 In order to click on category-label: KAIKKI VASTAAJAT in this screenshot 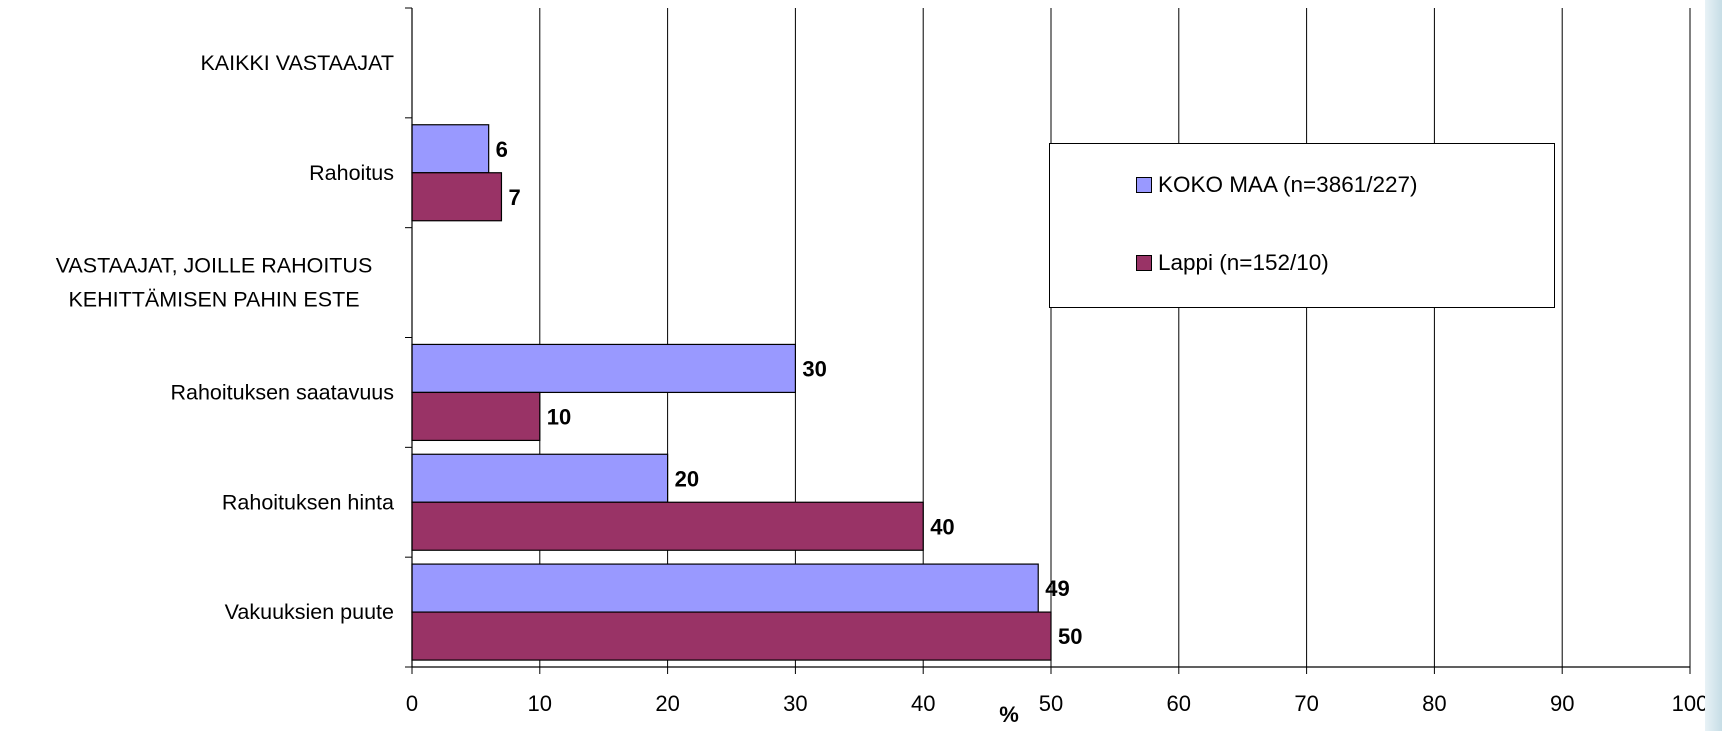, I will do `click(297, 63)`.